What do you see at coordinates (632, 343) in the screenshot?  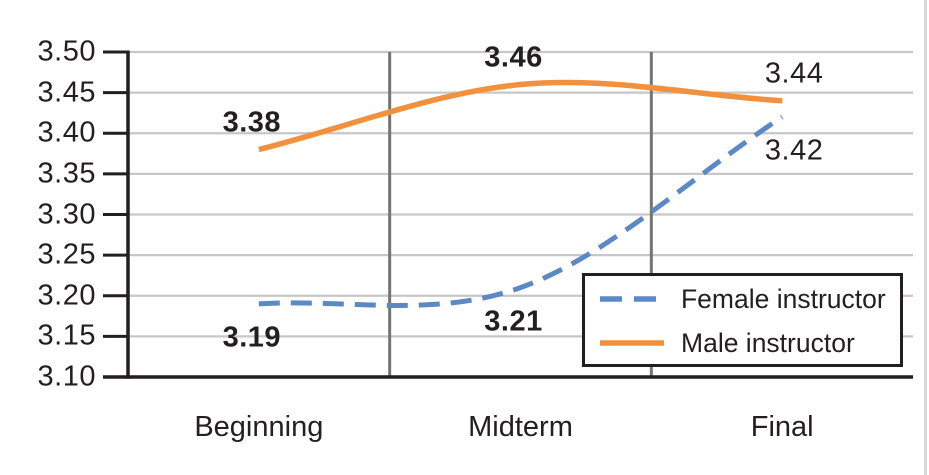 I see `solid-line-sample-icon` at bounding box center [632, 343].